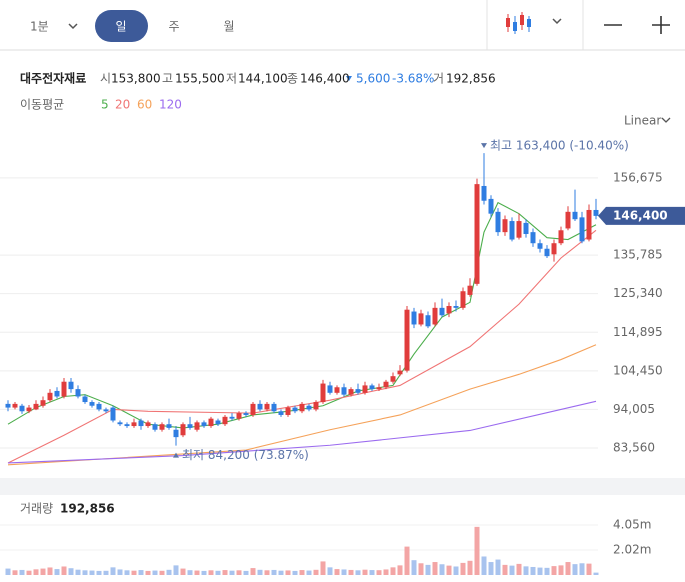  What do you see at coordinates (638, 370) in the screenshot?
I see `y-tick-label: 104,450` at bounding box center [638, 370].